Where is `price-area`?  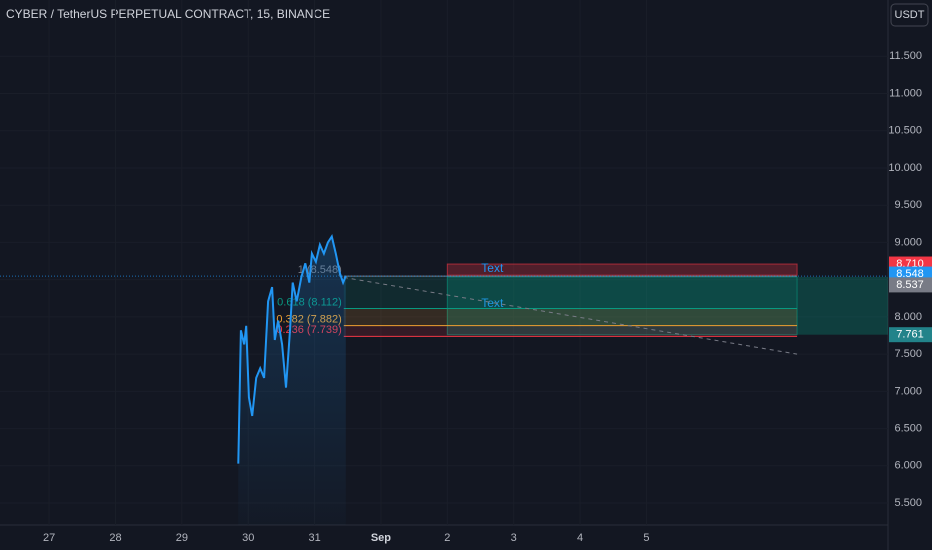 price-area is located at coordinates (292, 380).